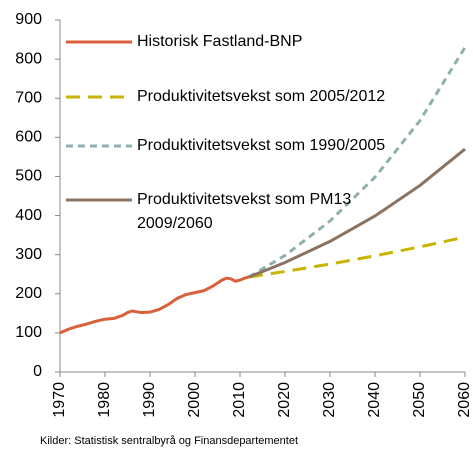 The height and width of the screenshot is (449, 473). Describe the element at coordinates (59, 400) in the screenshot. I see `x-tick-label: 1970` at that location.